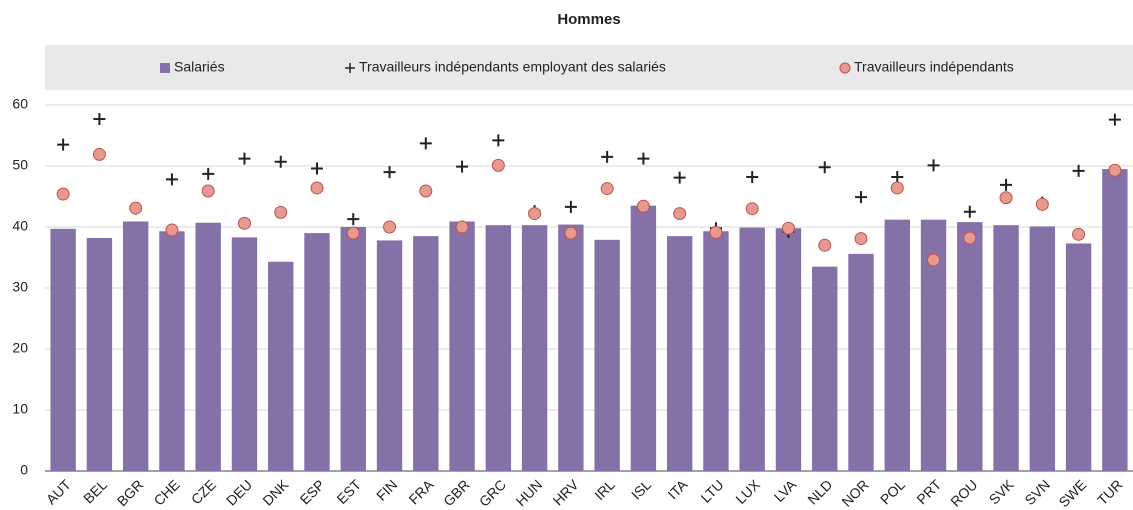 Image resolution: width=1133 pixels, height=510 pixels. I want to click on y-tick-label: 0, so click(24, 470).